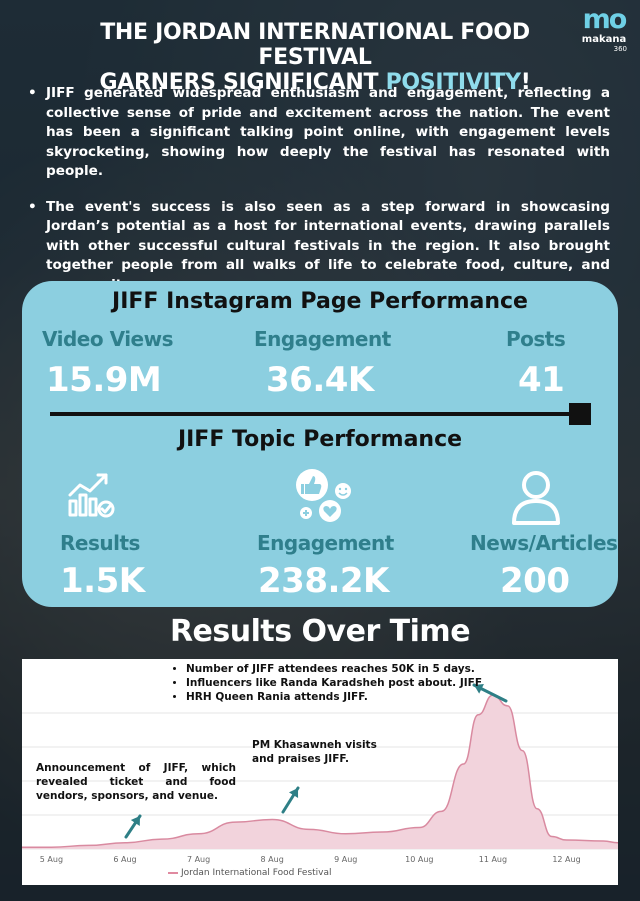  I want to click on logo-mark: mo, so click(605, 19).